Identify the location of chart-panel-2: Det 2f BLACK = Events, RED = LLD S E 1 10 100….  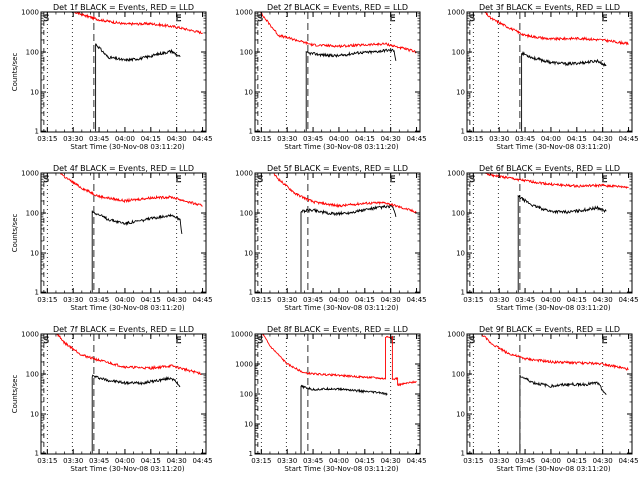
(330, 77).